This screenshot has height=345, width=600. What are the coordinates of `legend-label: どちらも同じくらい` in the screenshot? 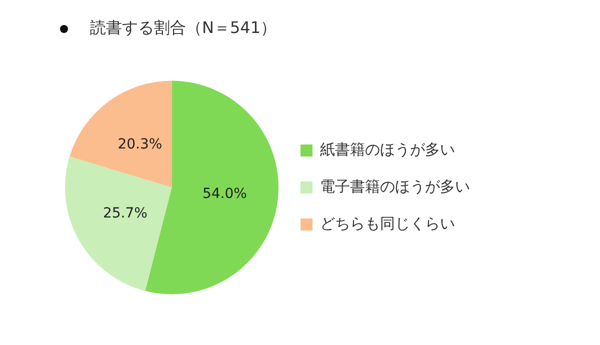 It's located at (387, 223).